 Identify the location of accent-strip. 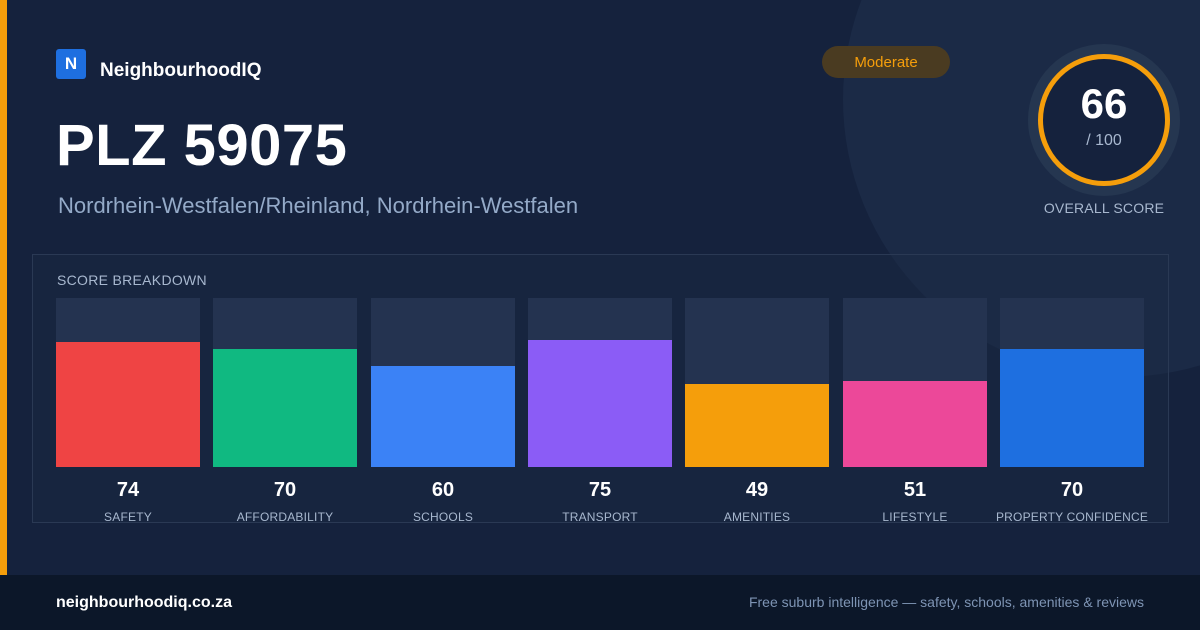
(3, 287).